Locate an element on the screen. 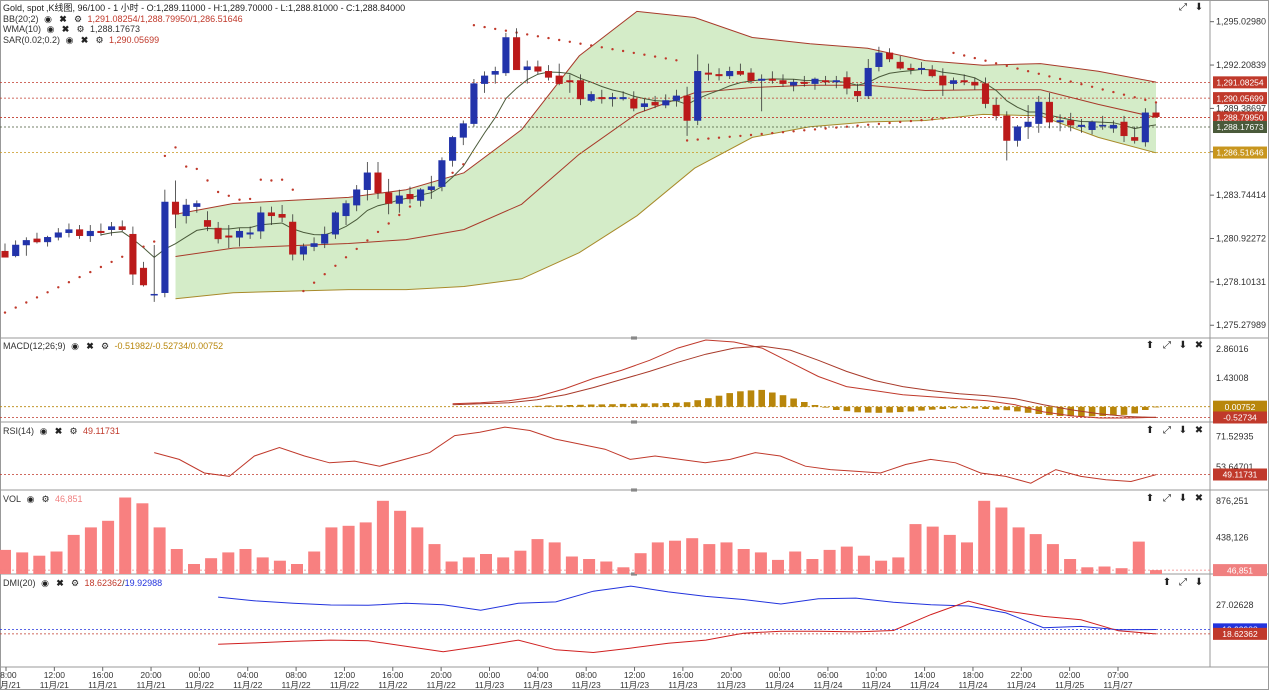 The image size is (1269, 690). time-axis-label: 08:00 is located at coordinates (8, 675).